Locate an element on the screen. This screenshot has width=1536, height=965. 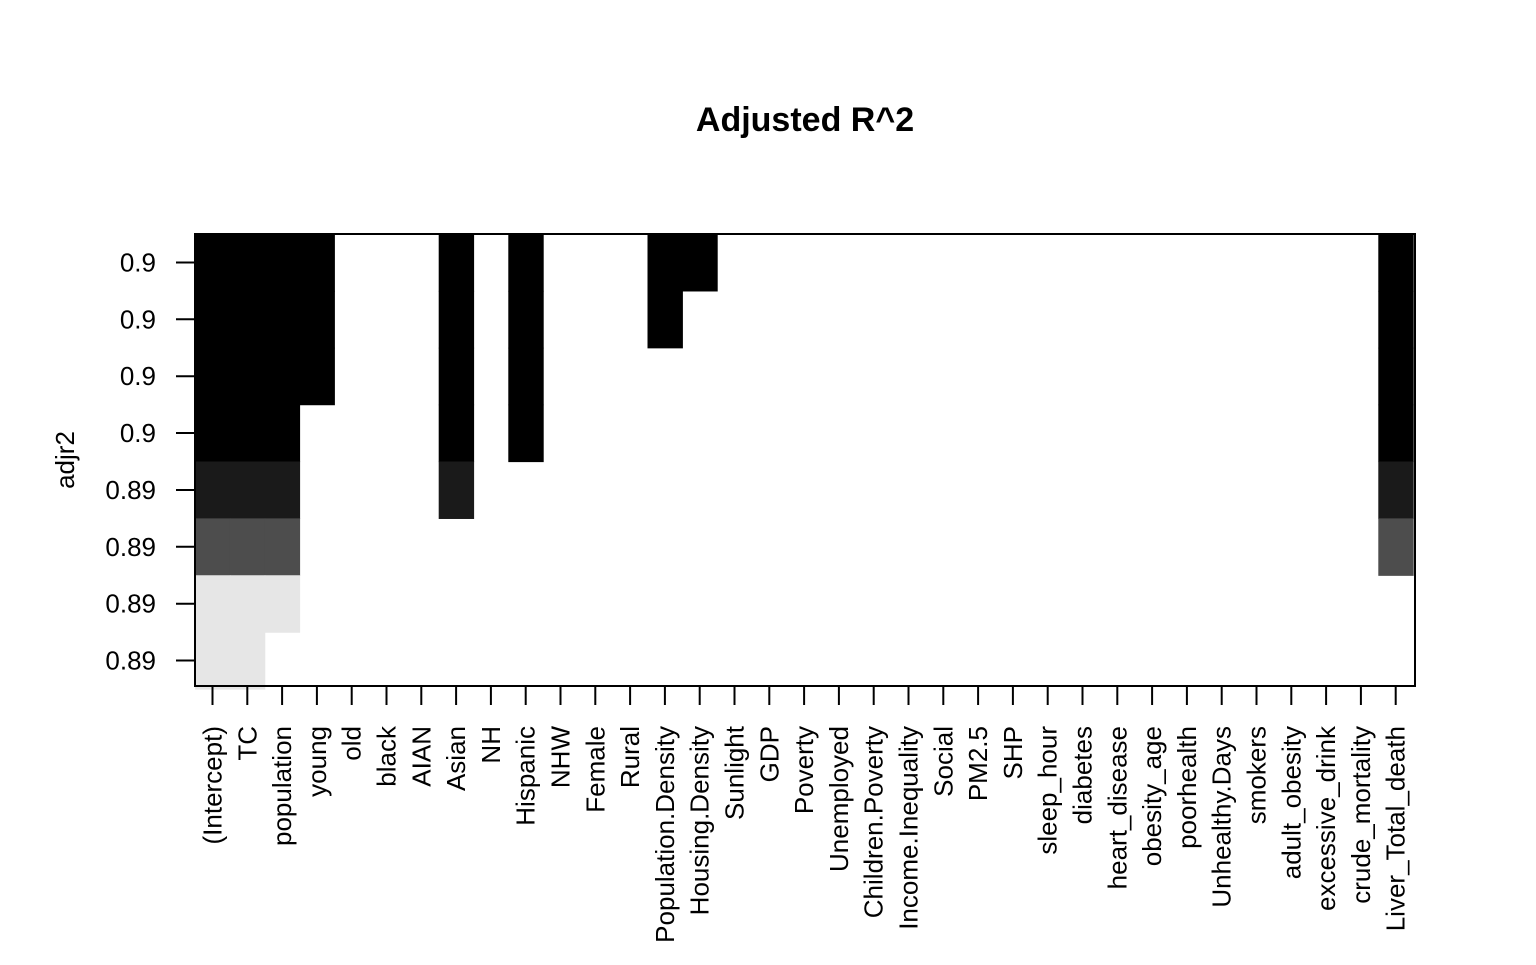
x-tick-label: (Intercept) is located at coordinates (213, 785).